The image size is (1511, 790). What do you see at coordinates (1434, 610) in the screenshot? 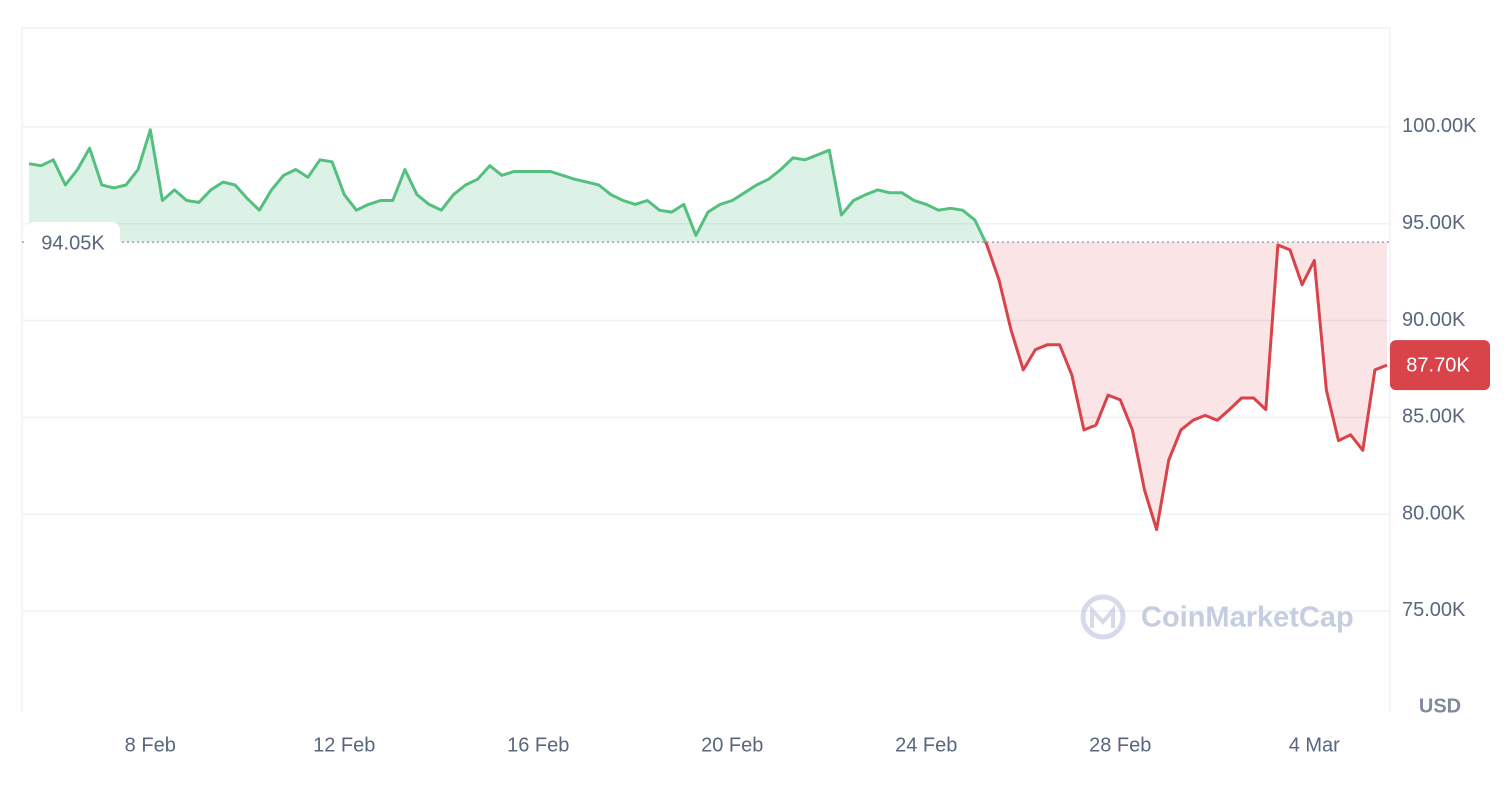
I see `y-tick-label: 75.00K` at bounding box center [1434, 610].